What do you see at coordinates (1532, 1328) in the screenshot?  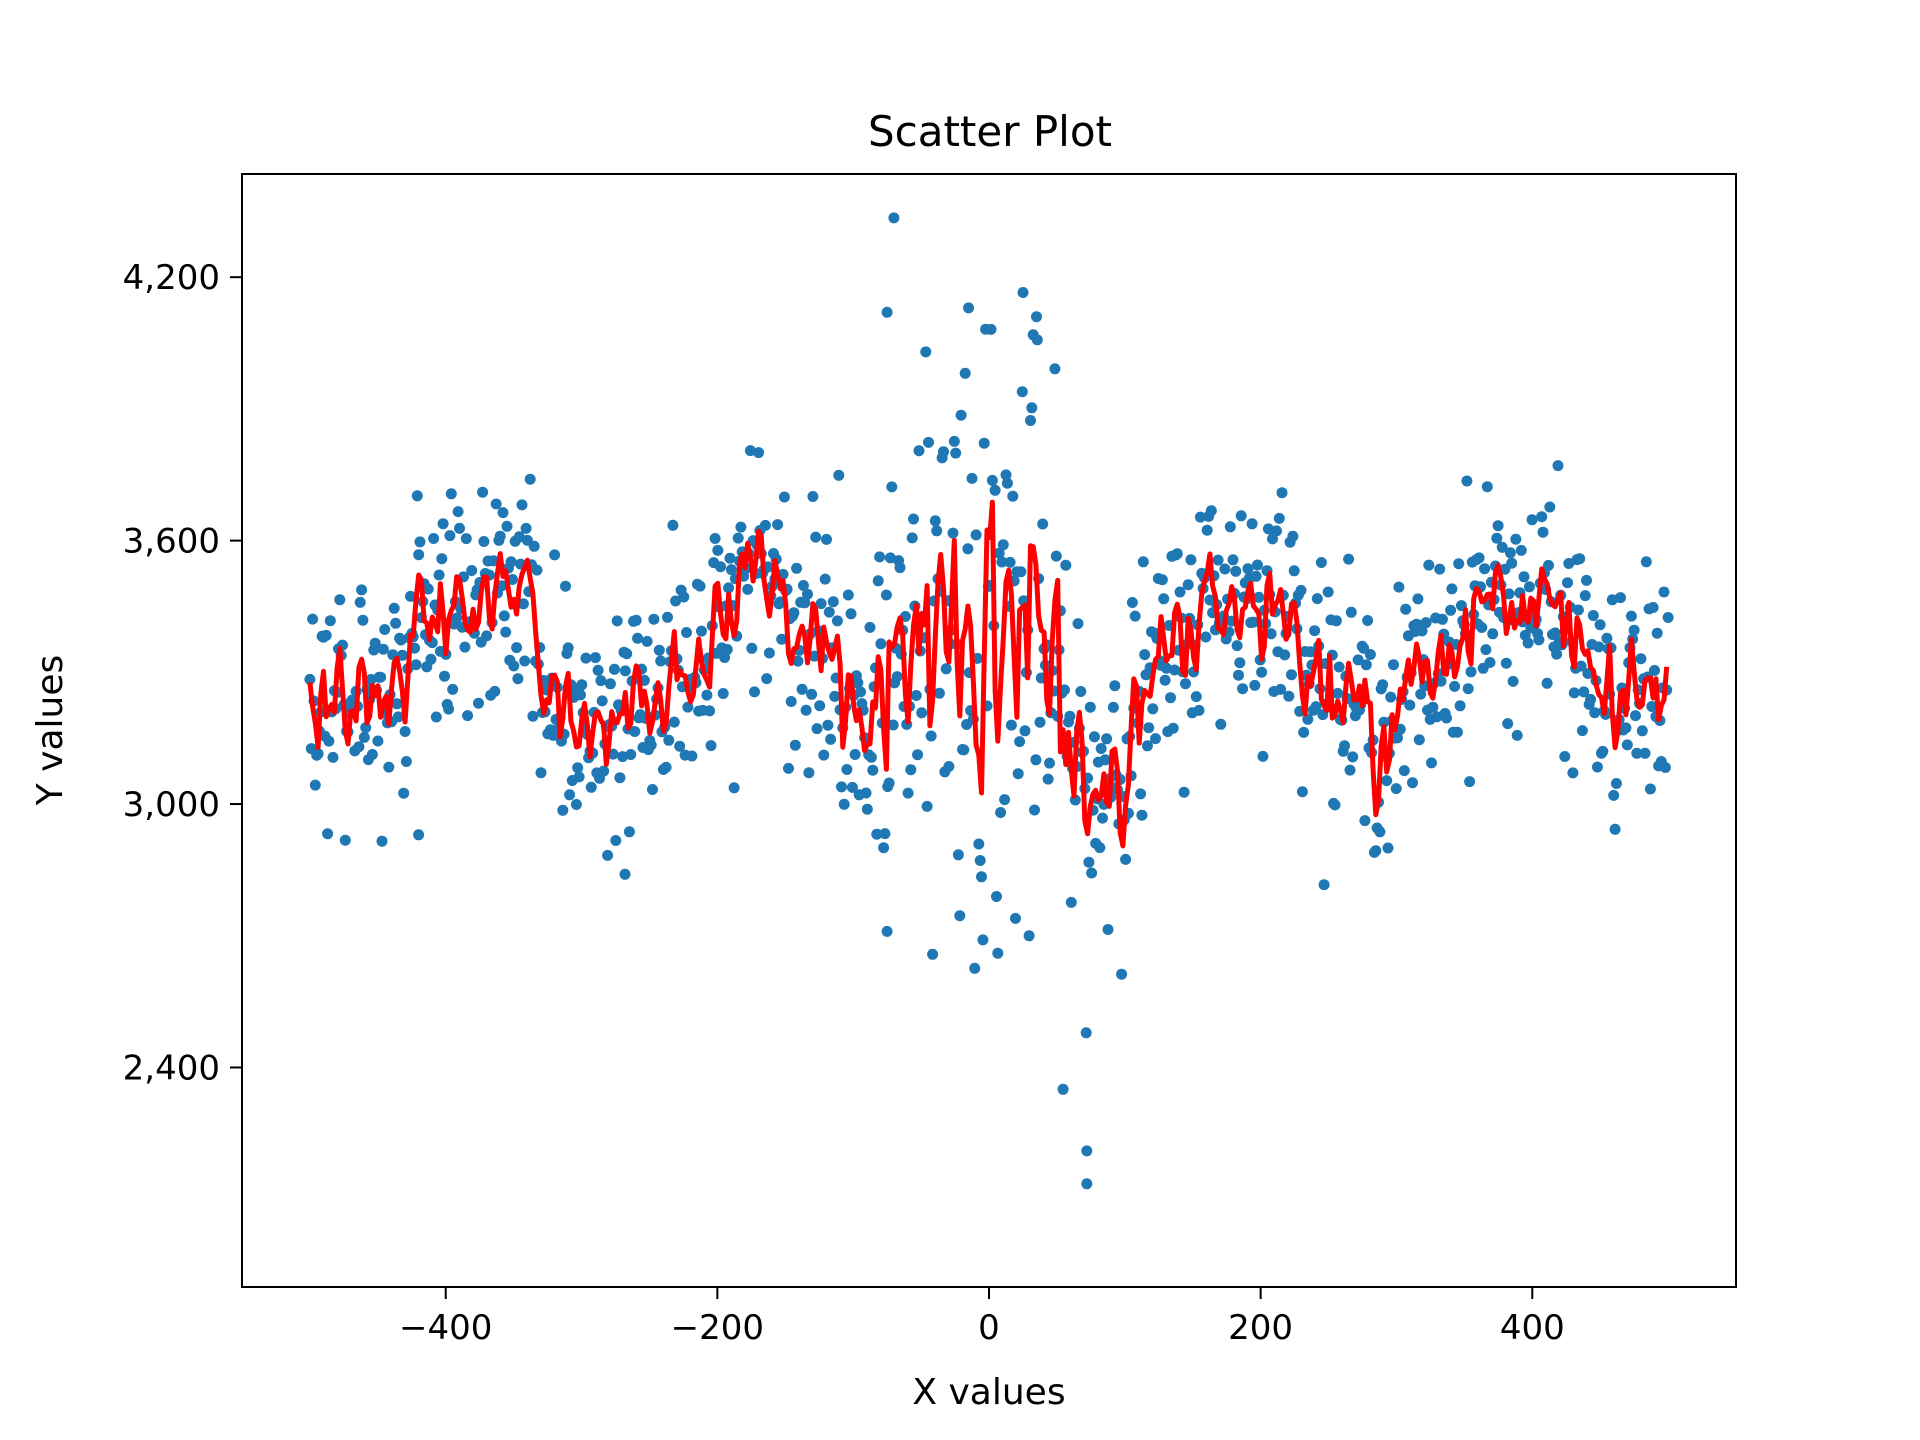 I see `x-tick-label: 400` at bounding box center [1532, 1328].